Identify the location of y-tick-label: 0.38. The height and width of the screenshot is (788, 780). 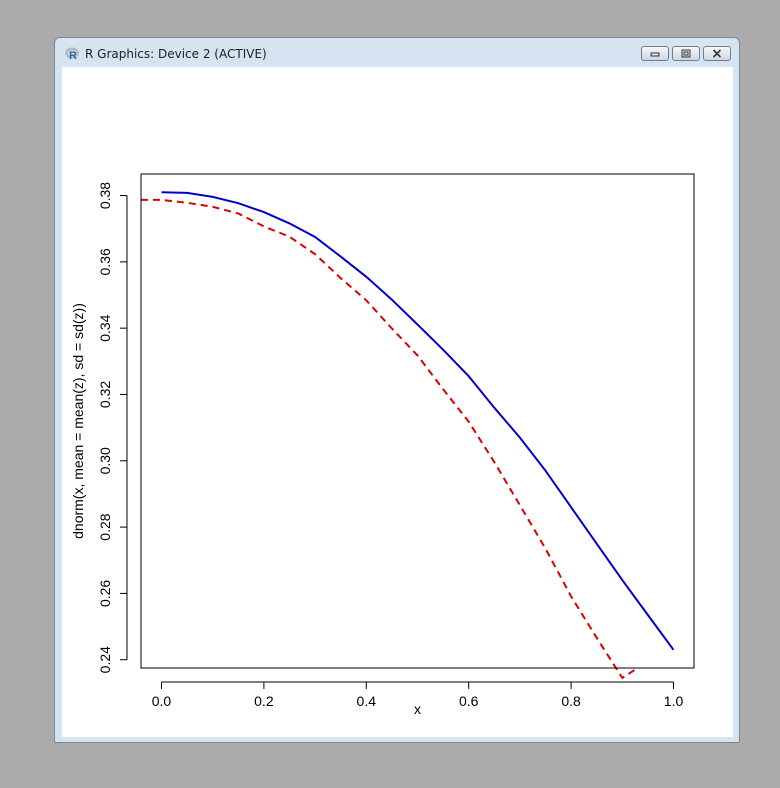
(105, 195).